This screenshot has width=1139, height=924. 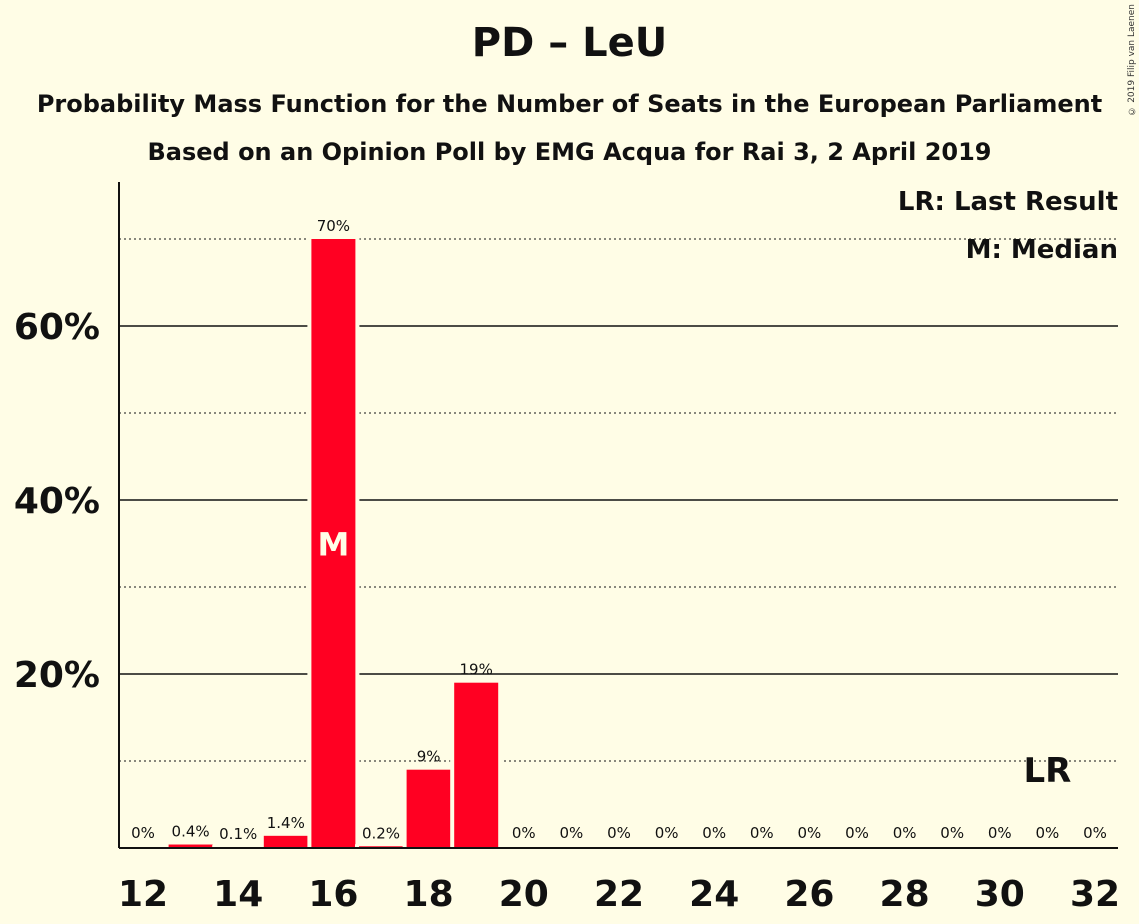 What do you see at coordinates (476, 670) in the screenshot?
I see `data-label: 19%` at bounding box center [476, 670].